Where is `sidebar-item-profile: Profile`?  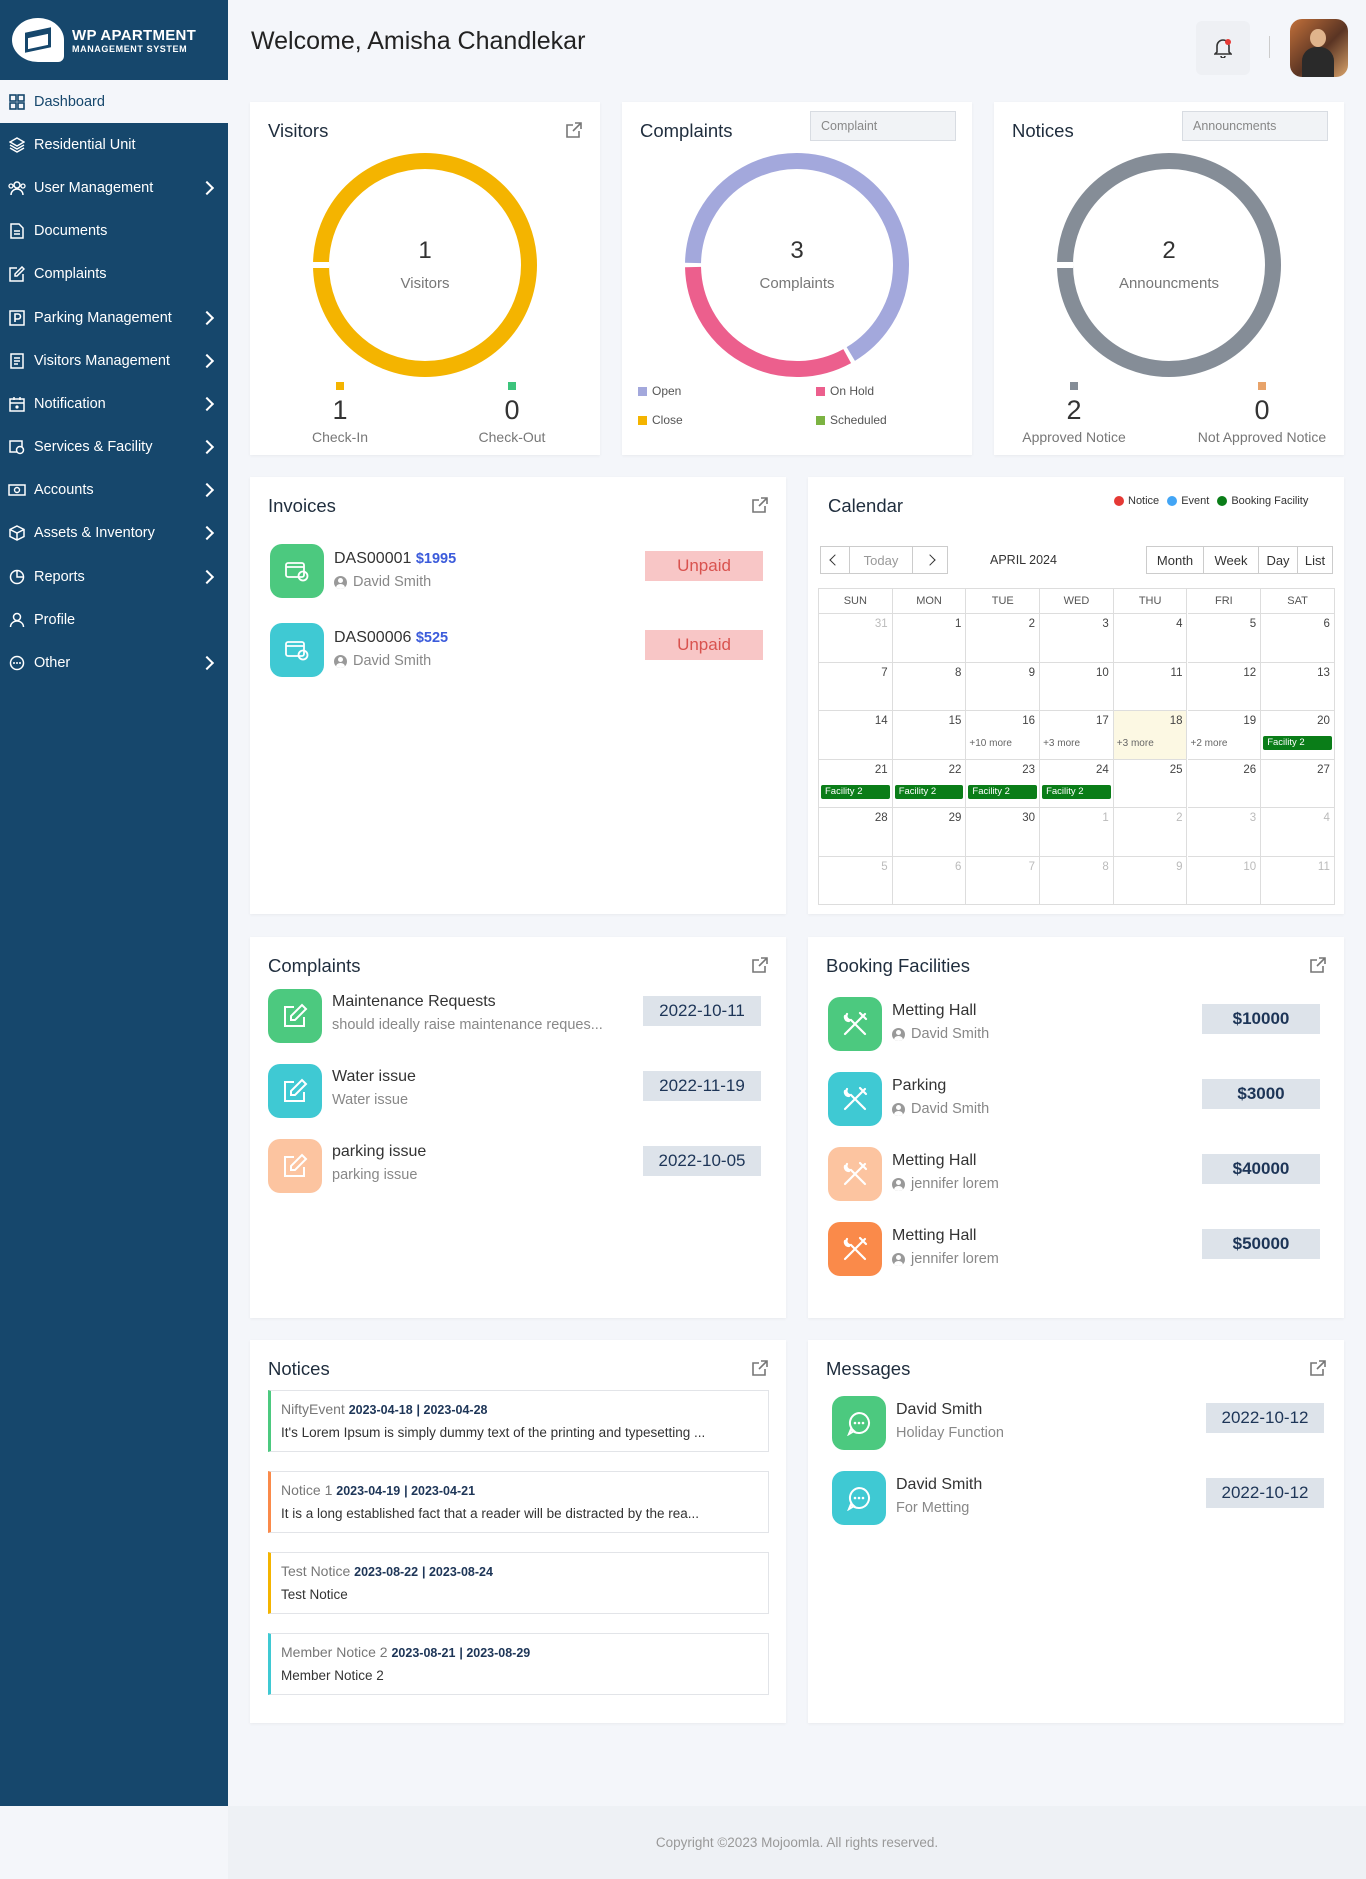
sidebar-item-profile: Profile is located at coordinates (114, 619).